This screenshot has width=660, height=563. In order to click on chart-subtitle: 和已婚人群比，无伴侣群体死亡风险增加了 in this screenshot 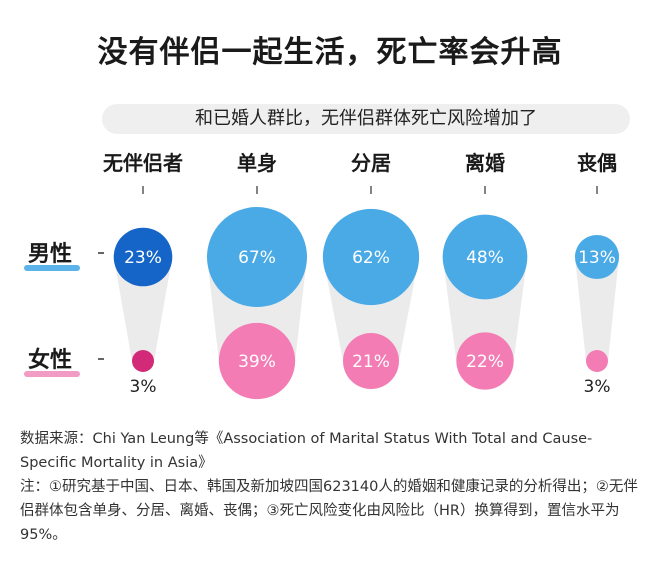, I will do `click(366, 119)`.